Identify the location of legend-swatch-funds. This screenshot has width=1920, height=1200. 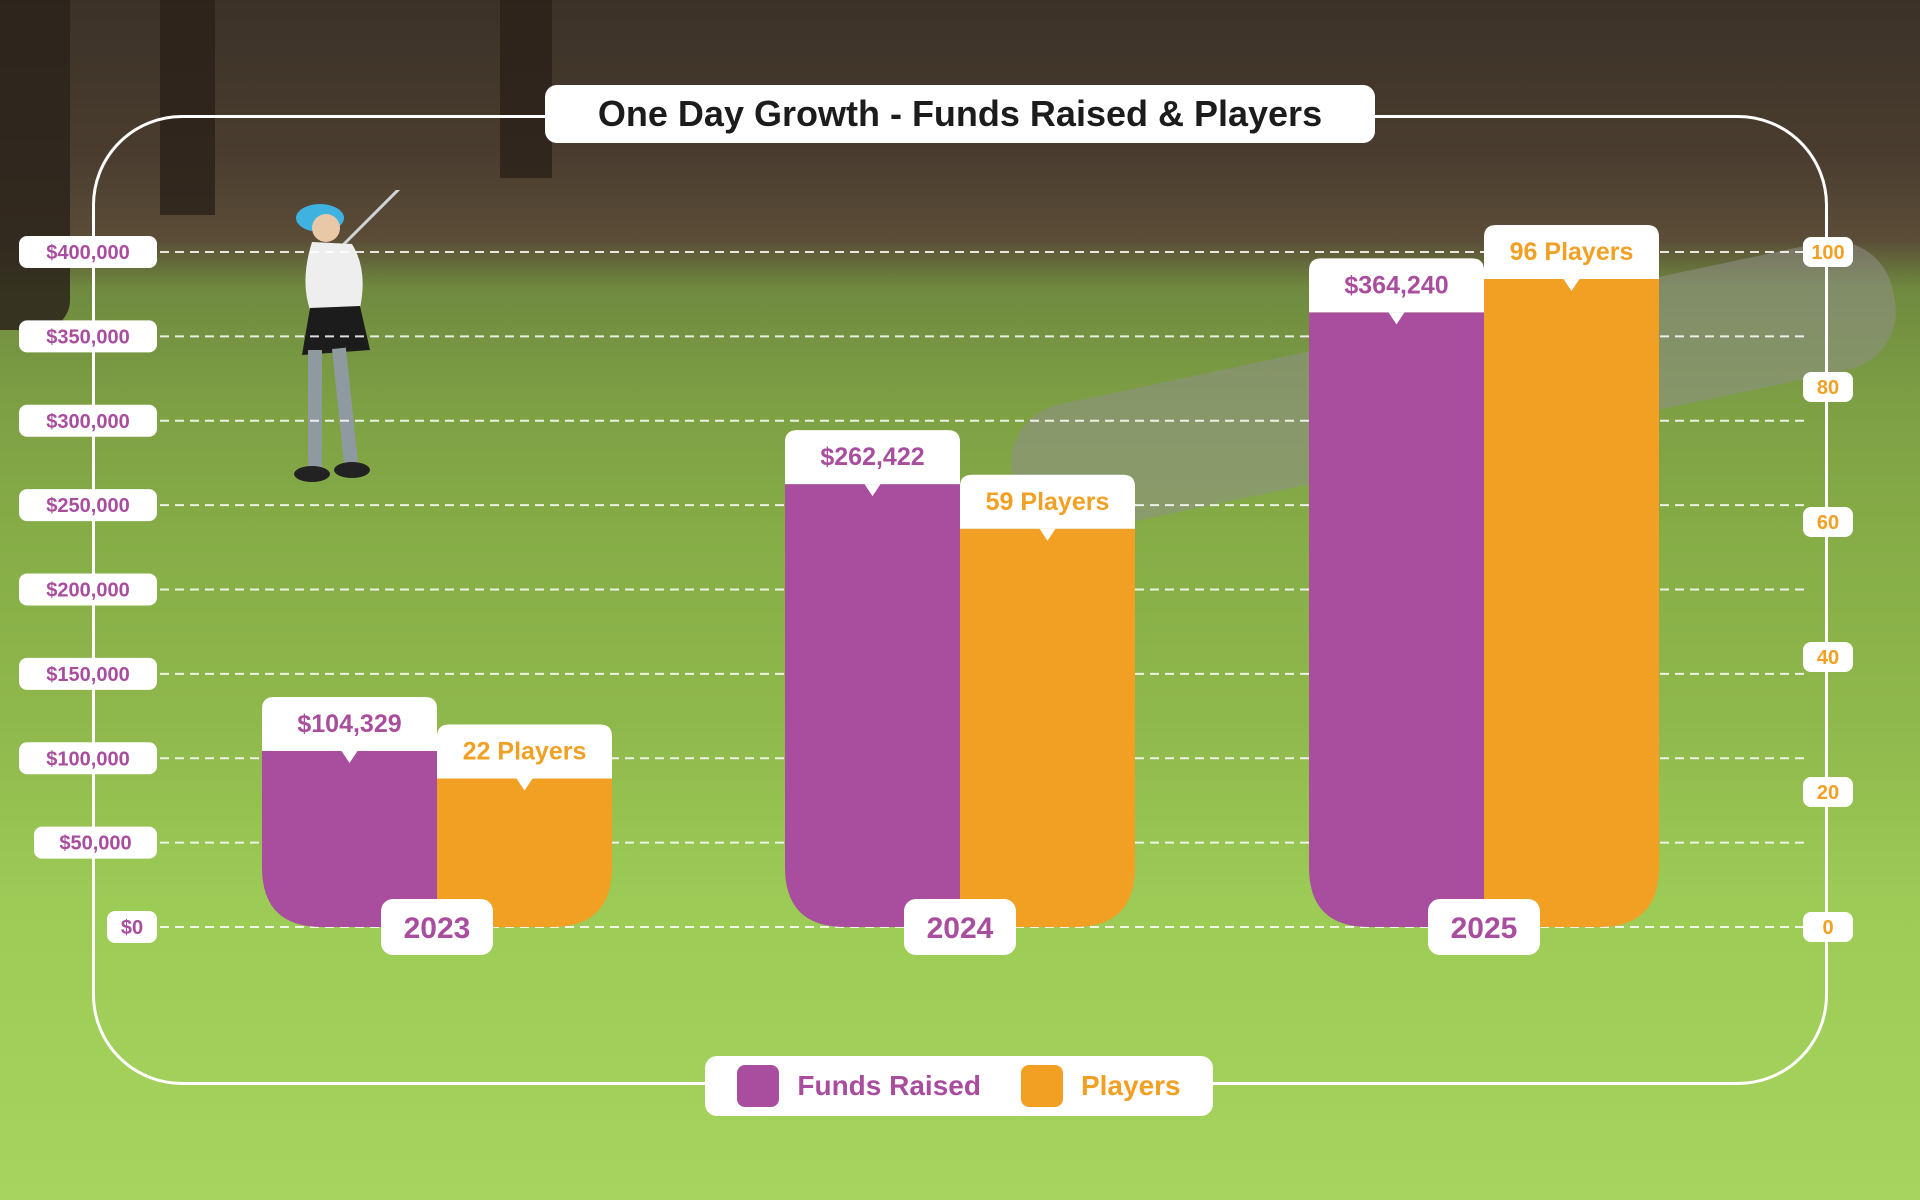
(758, 1086).